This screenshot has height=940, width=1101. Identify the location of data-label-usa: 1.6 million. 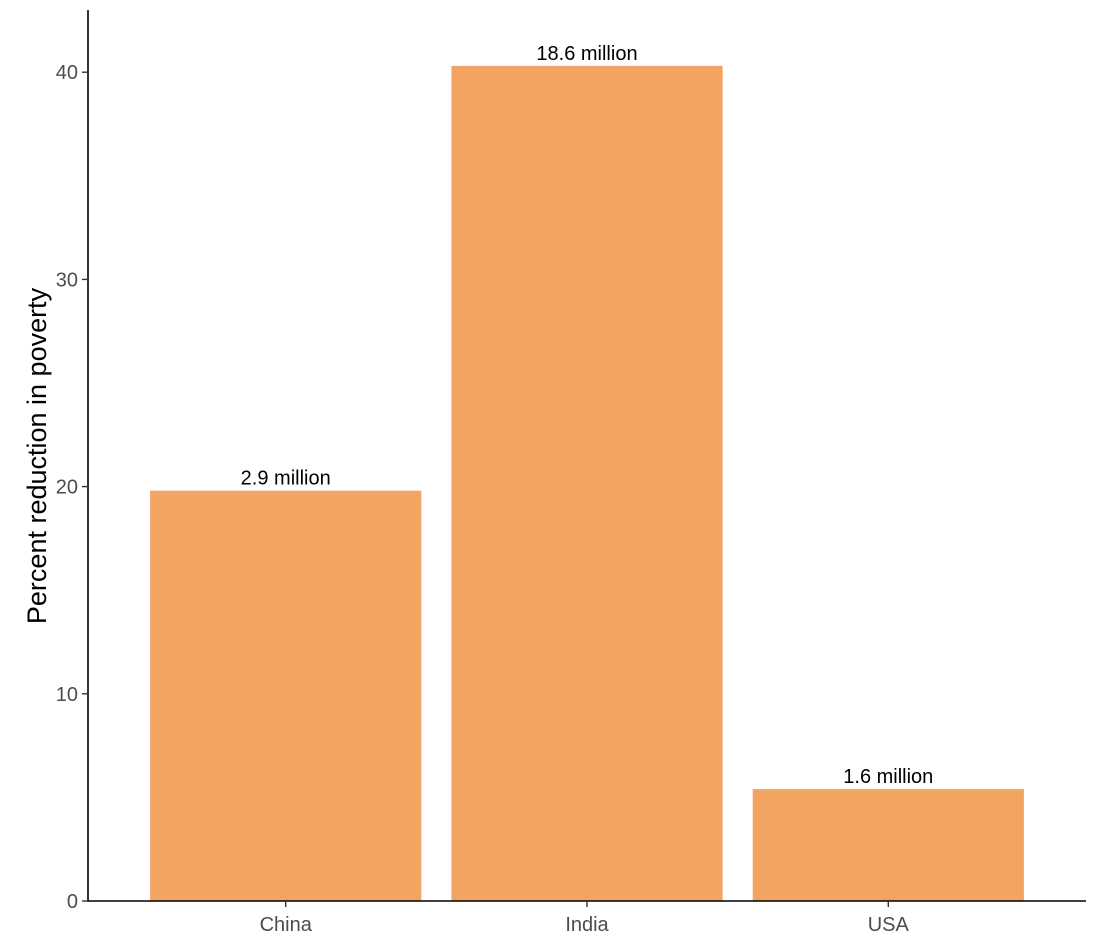
(888, 777).